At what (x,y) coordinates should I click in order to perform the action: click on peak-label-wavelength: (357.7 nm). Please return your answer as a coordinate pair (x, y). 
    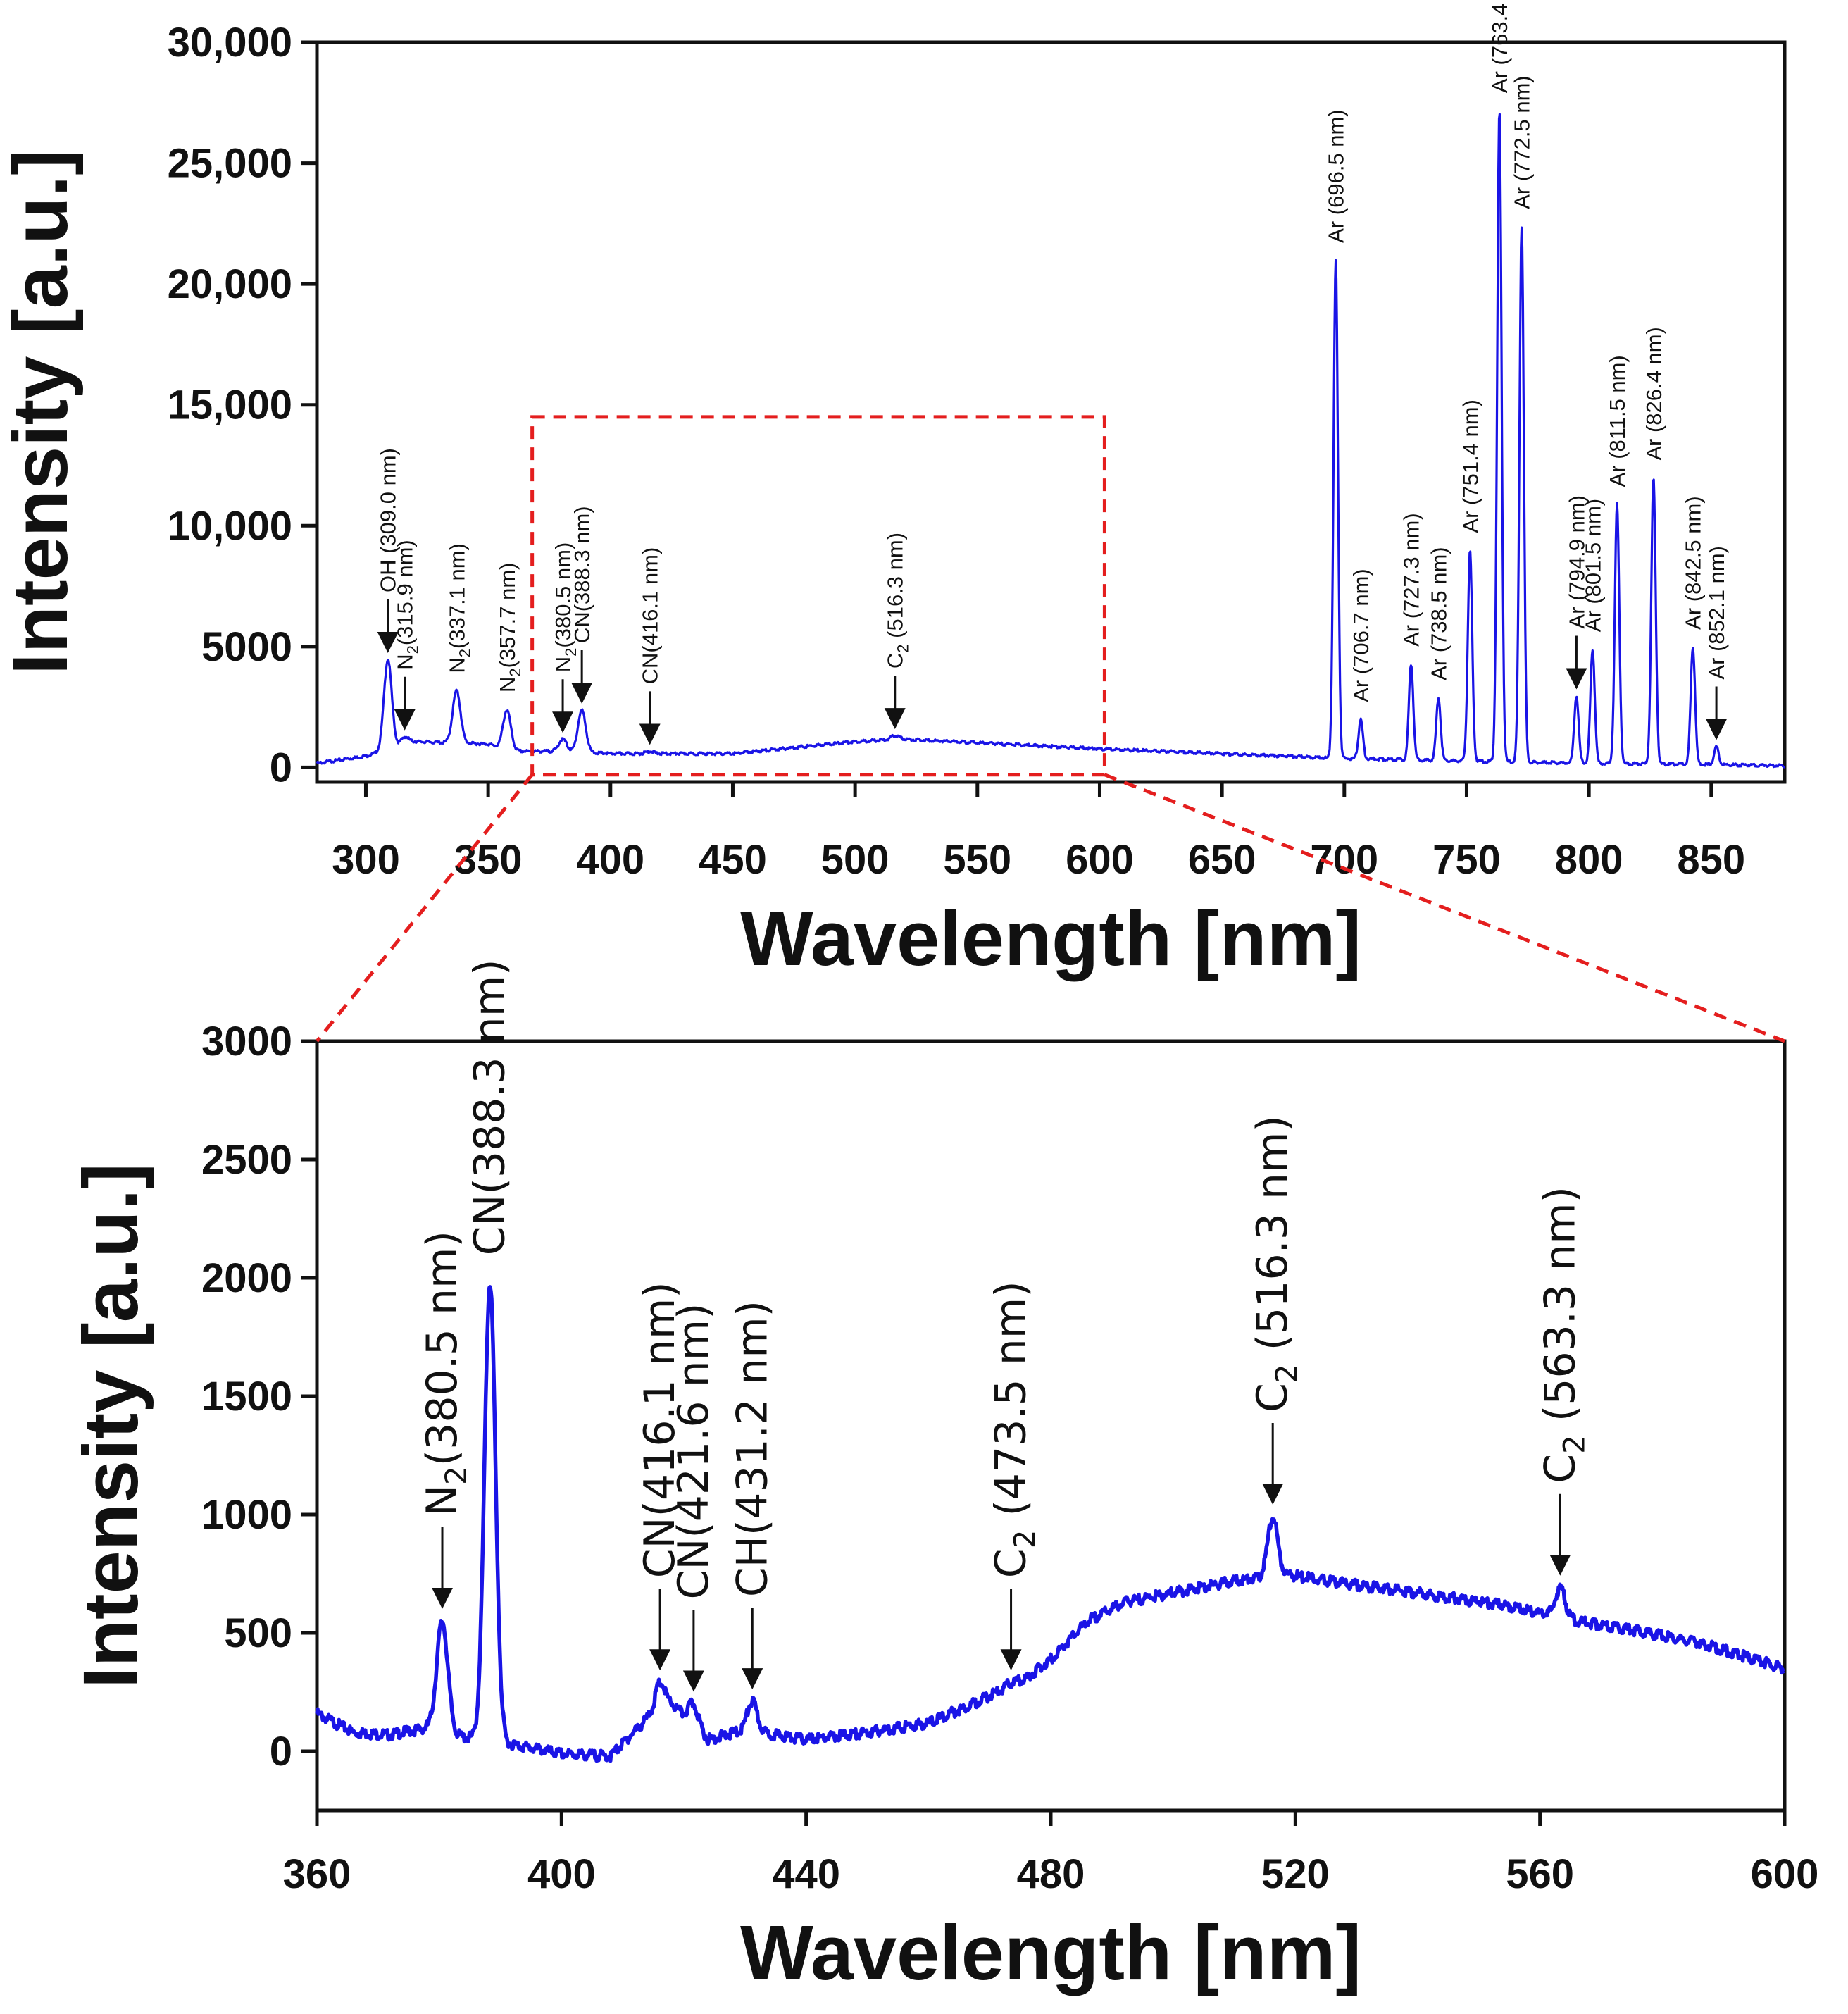
    Looking at the image, I should click on (507, 616).